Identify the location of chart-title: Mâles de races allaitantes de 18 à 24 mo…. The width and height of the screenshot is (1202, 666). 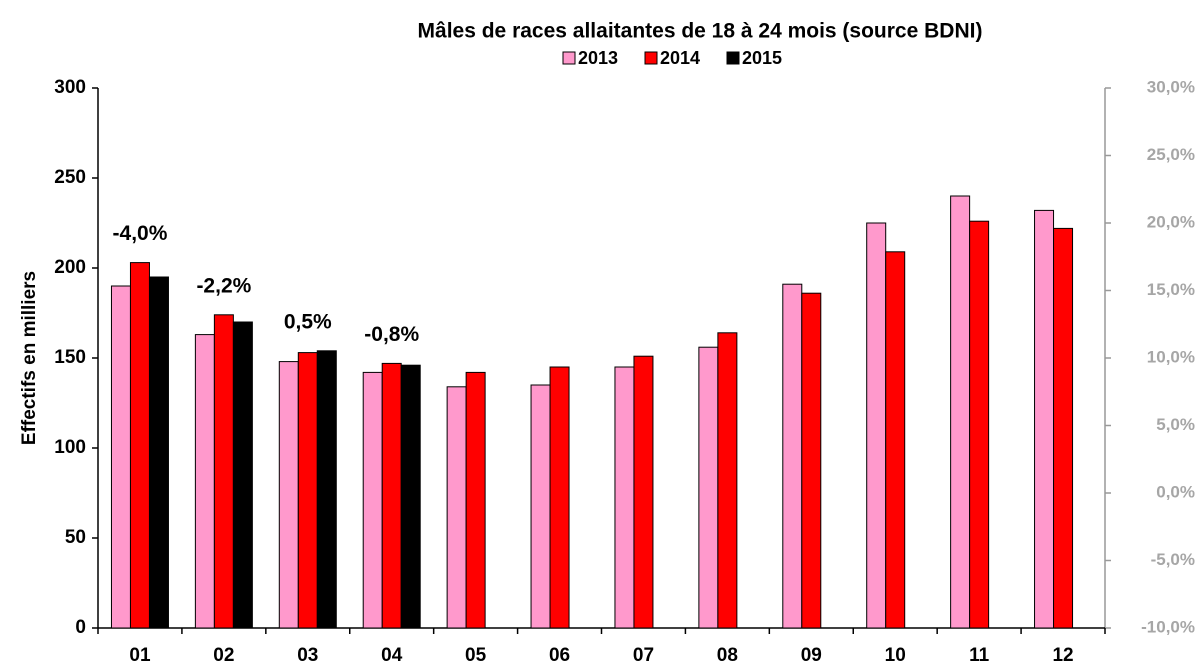
(700, 31).